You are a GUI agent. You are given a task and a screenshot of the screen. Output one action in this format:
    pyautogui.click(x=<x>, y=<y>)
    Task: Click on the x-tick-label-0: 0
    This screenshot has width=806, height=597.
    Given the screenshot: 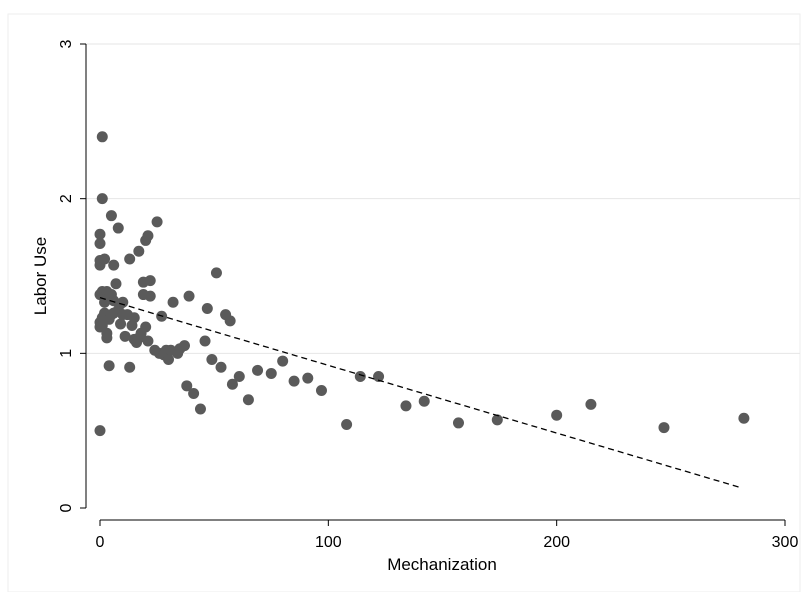 What is the action you would take?
    pyautogui.click(x=100, y=542)
    